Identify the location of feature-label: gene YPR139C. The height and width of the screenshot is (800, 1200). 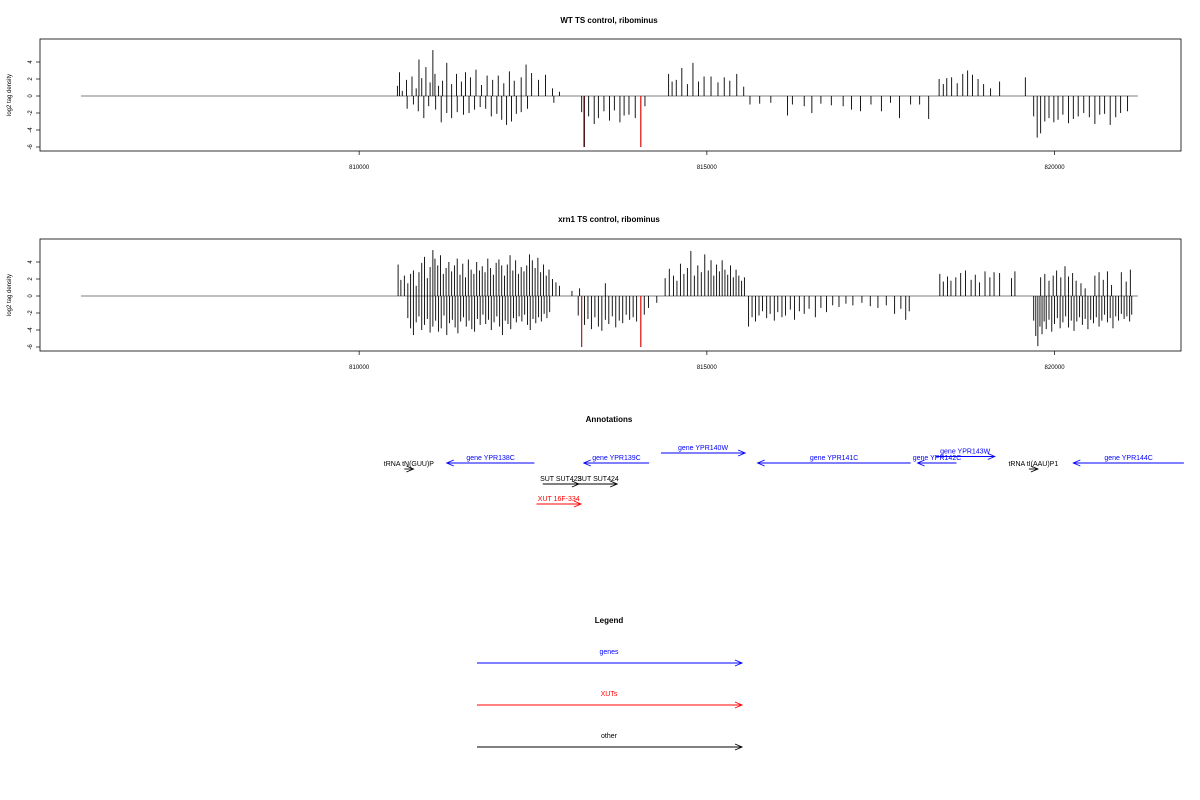
(616, 458).